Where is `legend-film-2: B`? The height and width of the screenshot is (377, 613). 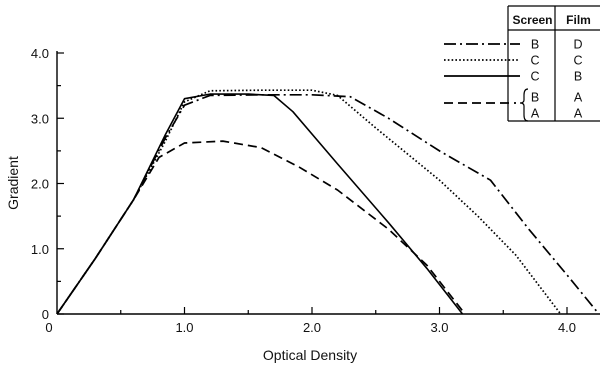
legend-film-2: B is located at coordinates (578, 77).